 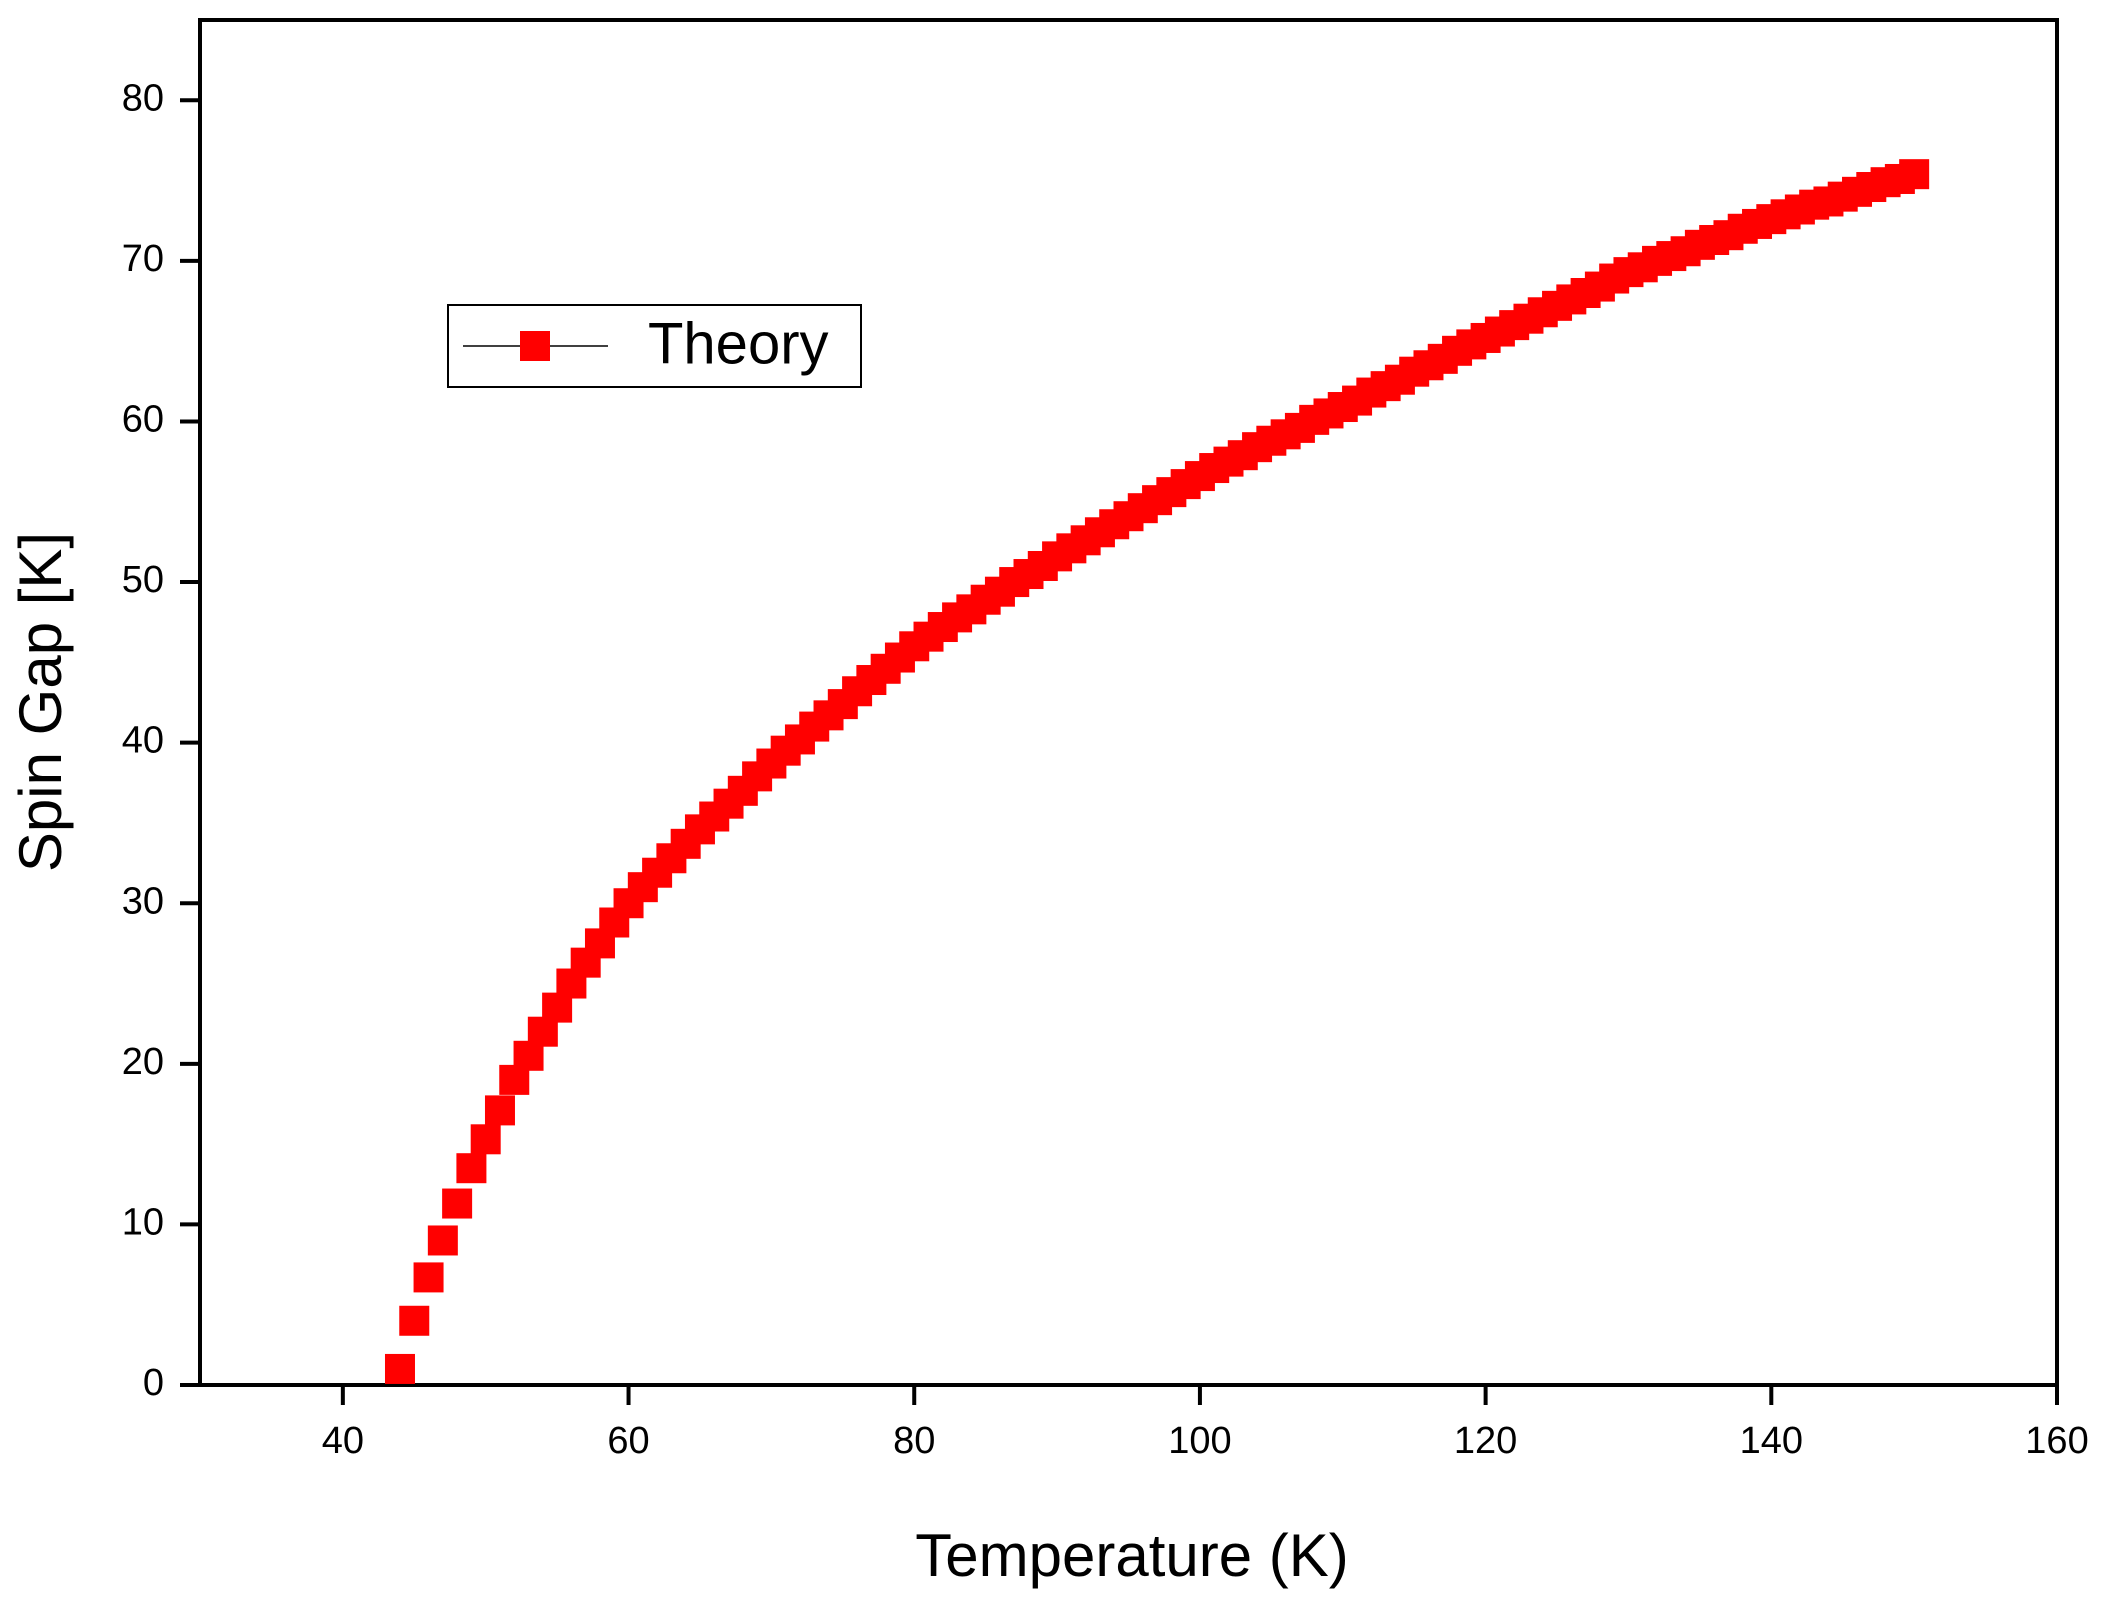 I want to click on x-tick-label: 160, so click(x=2056, y=1441).